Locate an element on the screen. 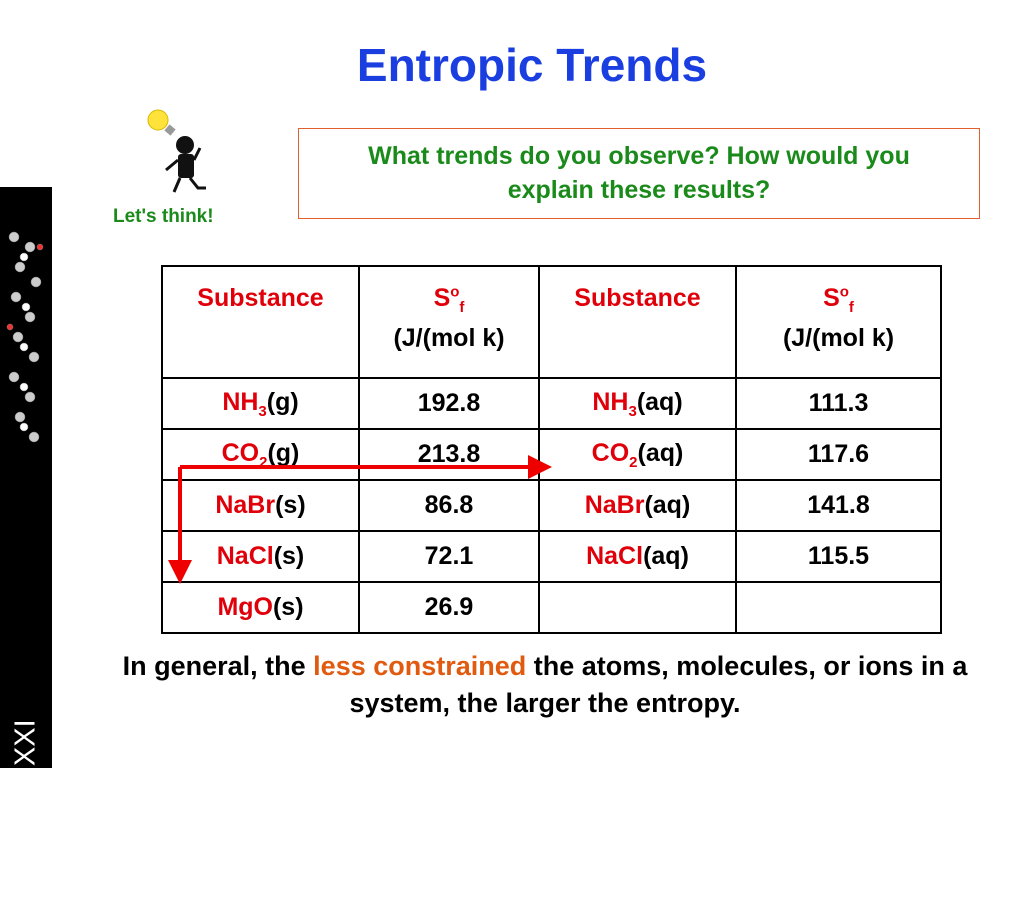 The height and width of the screenshot is (905, 1024). molecule-image is located at coordinates (25, 337).